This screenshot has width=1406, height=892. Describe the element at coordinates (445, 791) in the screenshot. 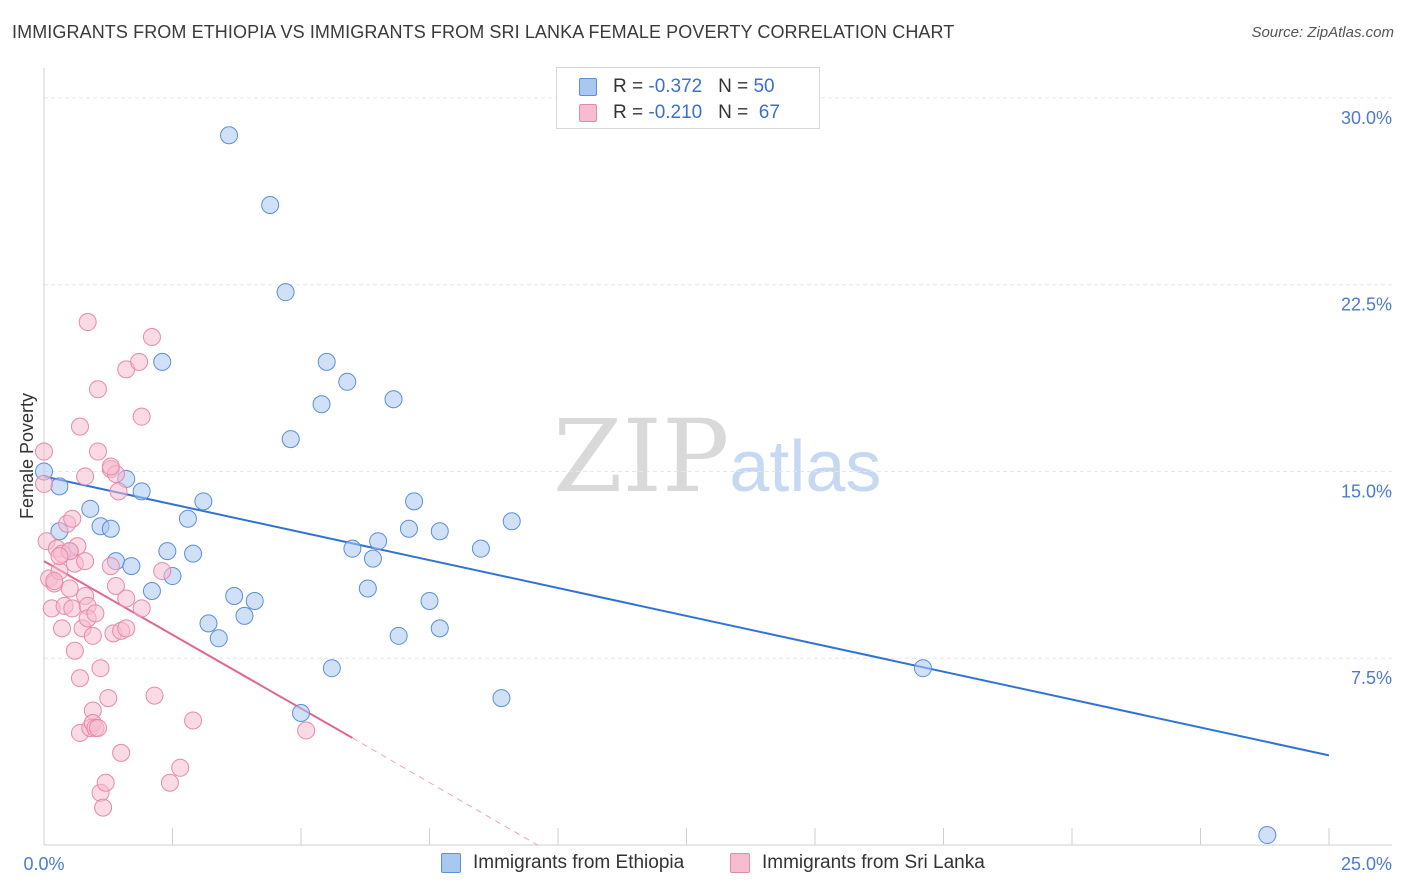

I see `srilanka-trend-extension` at that location.